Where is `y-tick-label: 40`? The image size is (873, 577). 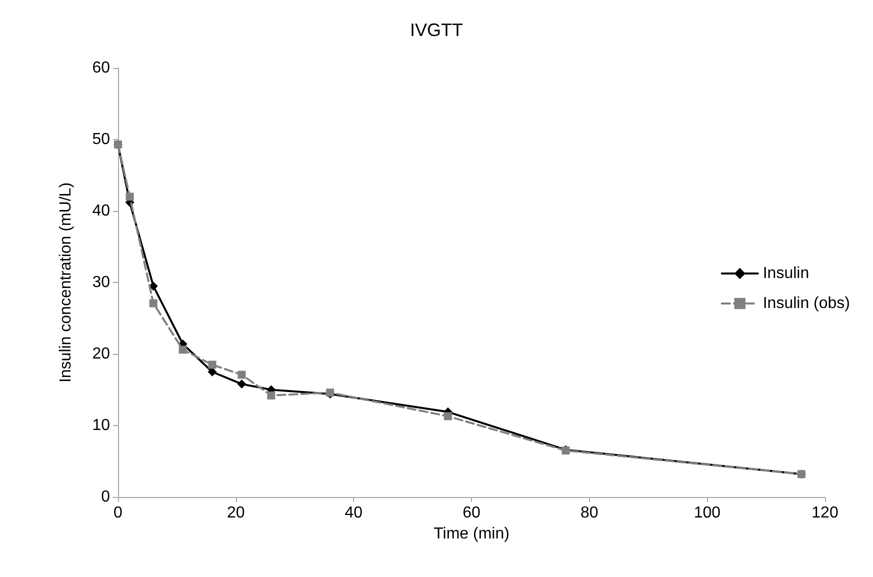
y-tick-label: 40 is located at coordinates (101, 211).